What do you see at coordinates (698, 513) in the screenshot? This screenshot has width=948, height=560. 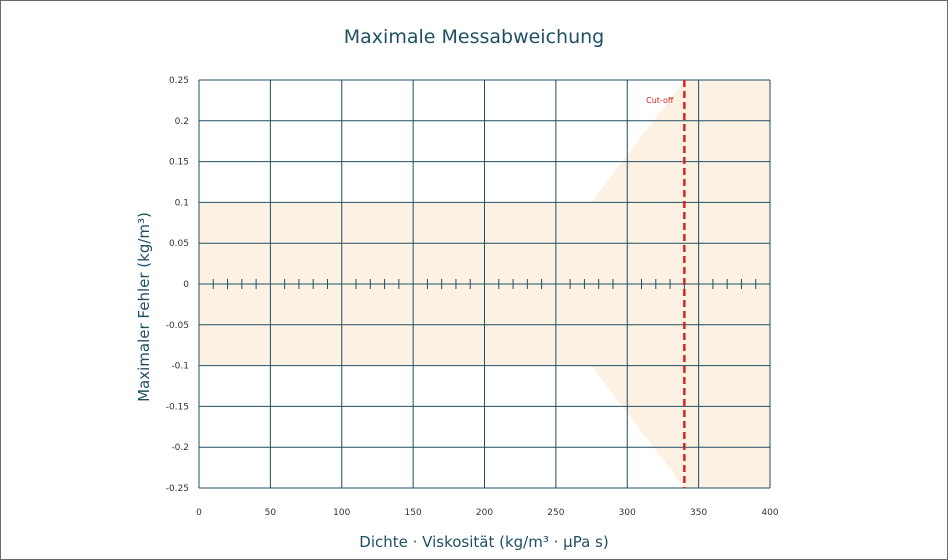 I see `x-tick-label: 350` at bounding box center [698, 513].